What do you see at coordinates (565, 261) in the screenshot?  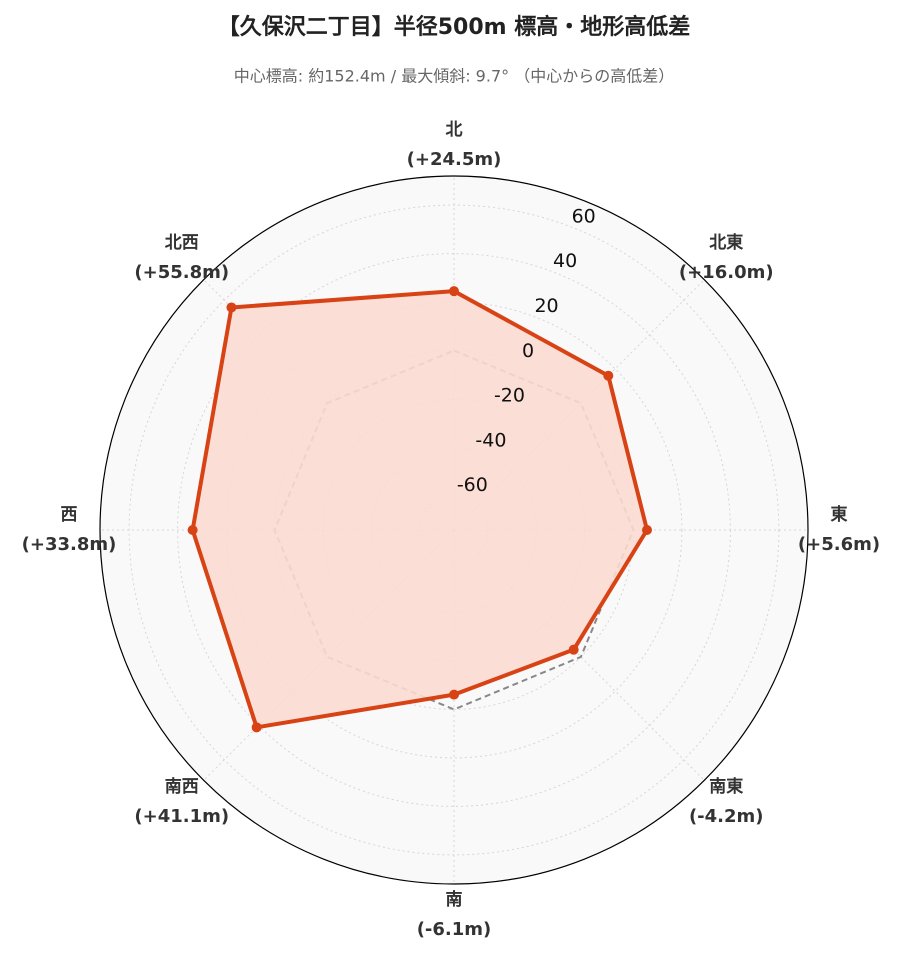 I see `r-tick-label: 40` at bounding box center [565, 261].